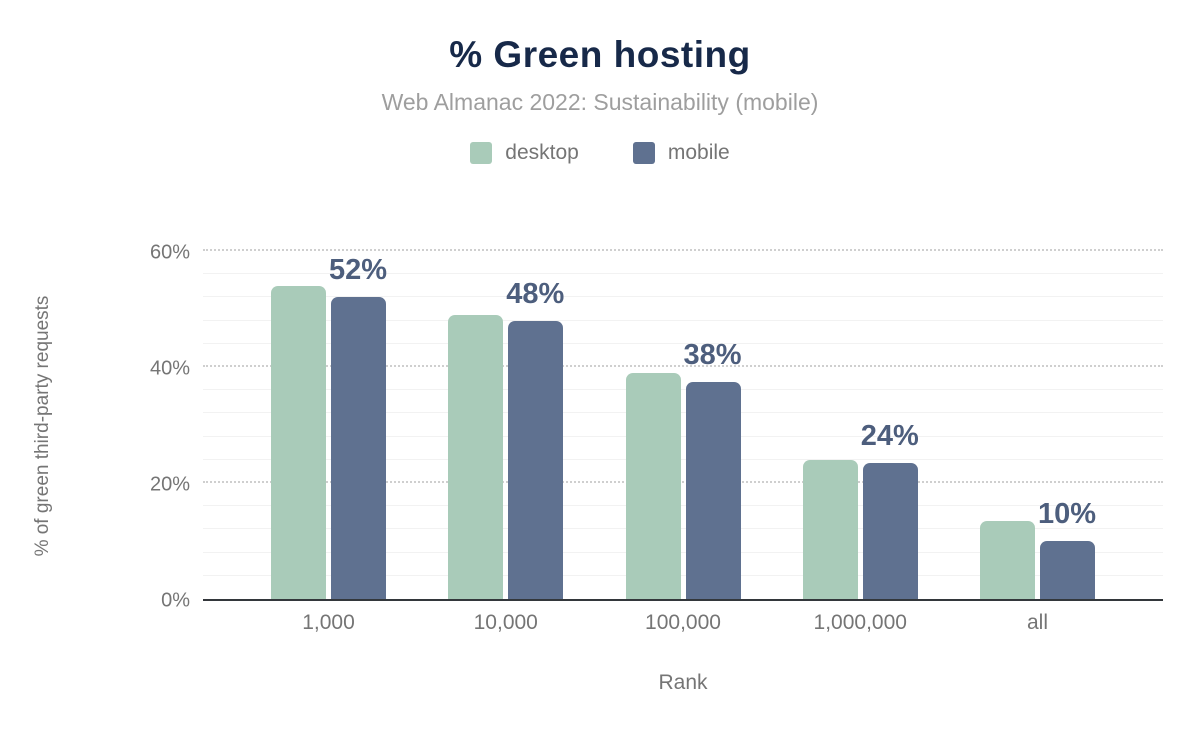 The image size is (1200, 742). I want to click on bar-mobile-1,000,000, so click(890, 530).